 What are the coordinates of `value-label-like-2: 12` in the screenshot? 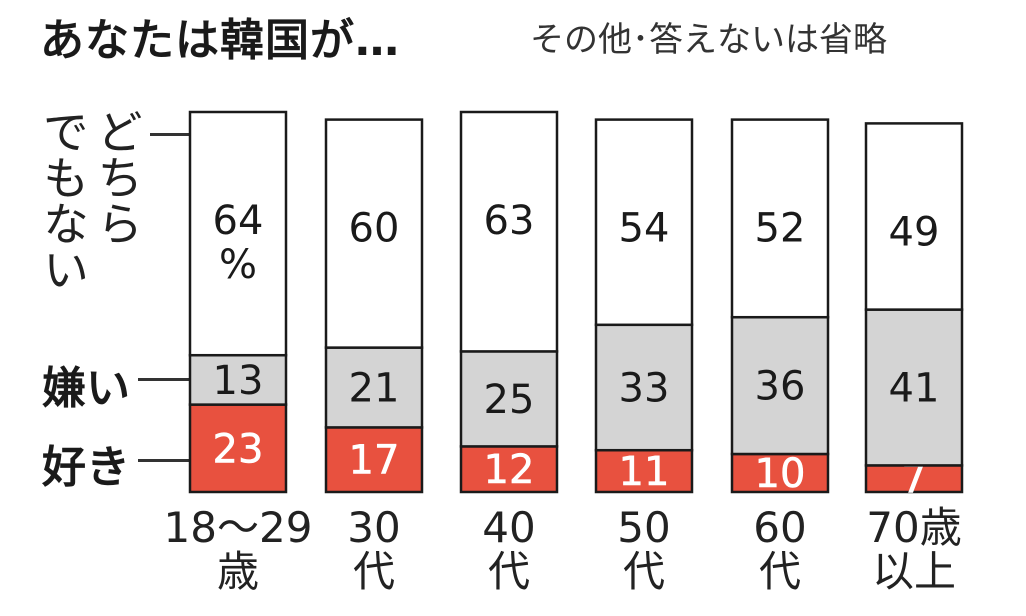 It's located at (509, 470).